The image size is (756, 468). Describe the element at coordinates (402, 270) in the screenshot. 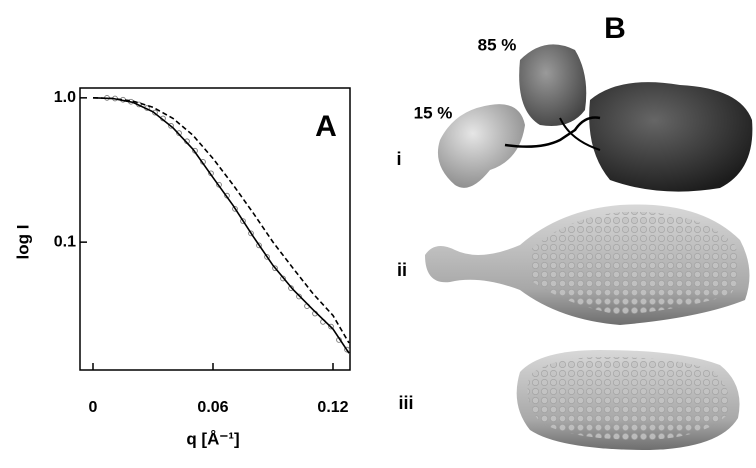

I see `row-label: ii` at that location.